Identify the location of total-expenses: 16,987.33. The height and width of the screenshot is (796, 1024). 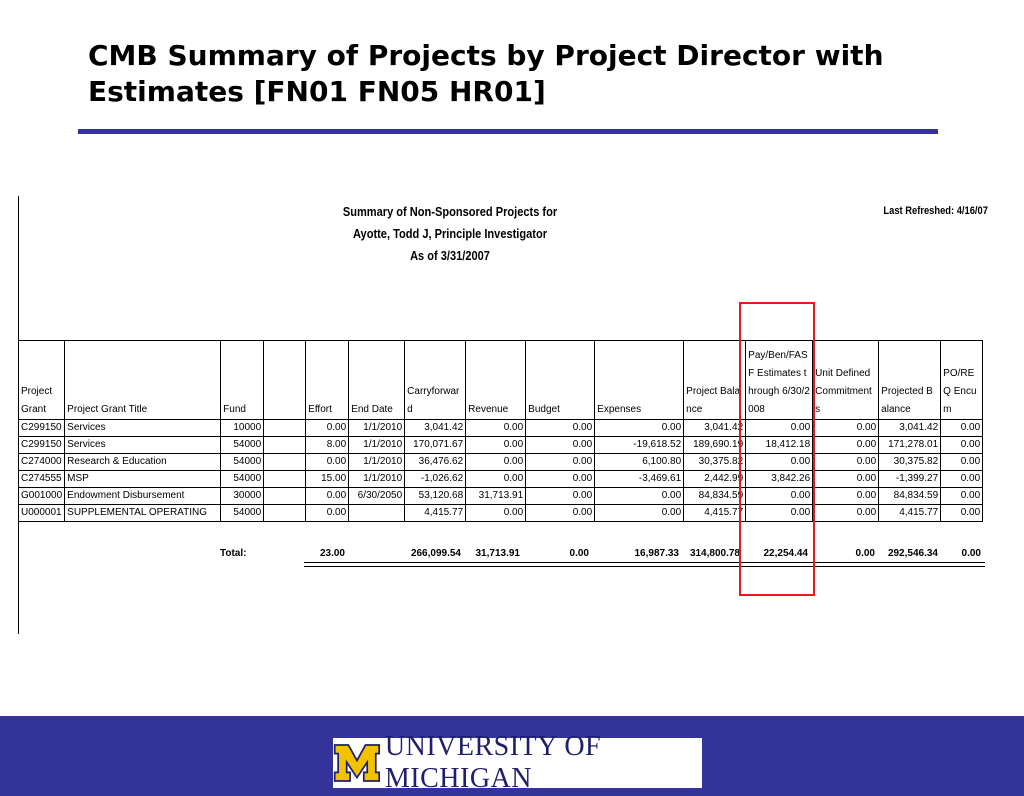
(657, 553).